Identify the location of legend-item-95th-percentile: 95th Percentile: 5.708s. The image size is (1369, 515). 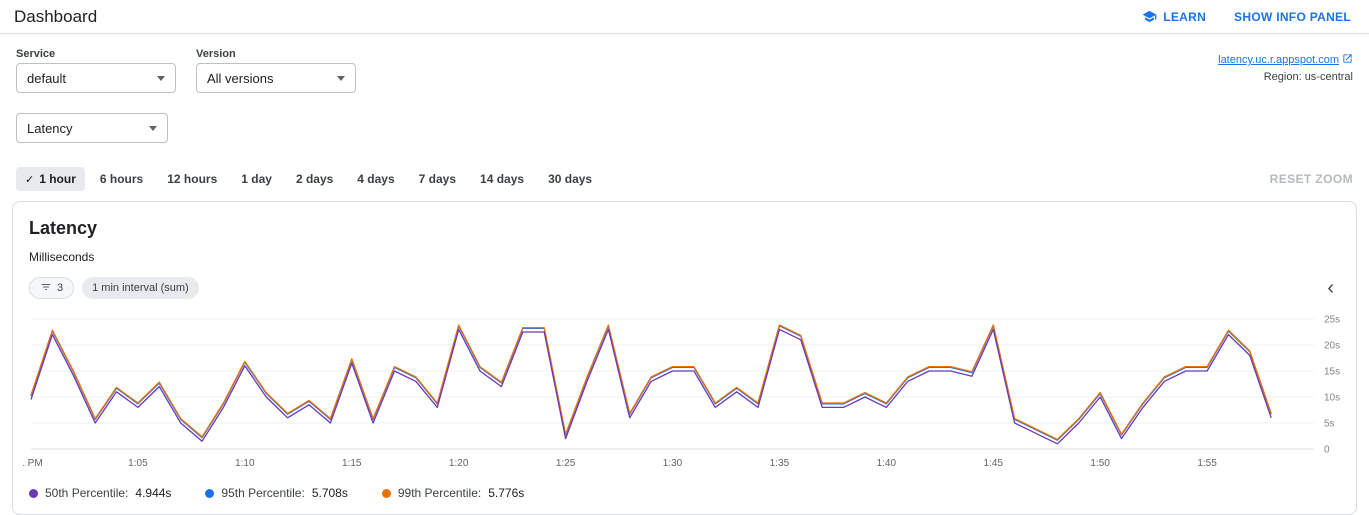
(276, 493).